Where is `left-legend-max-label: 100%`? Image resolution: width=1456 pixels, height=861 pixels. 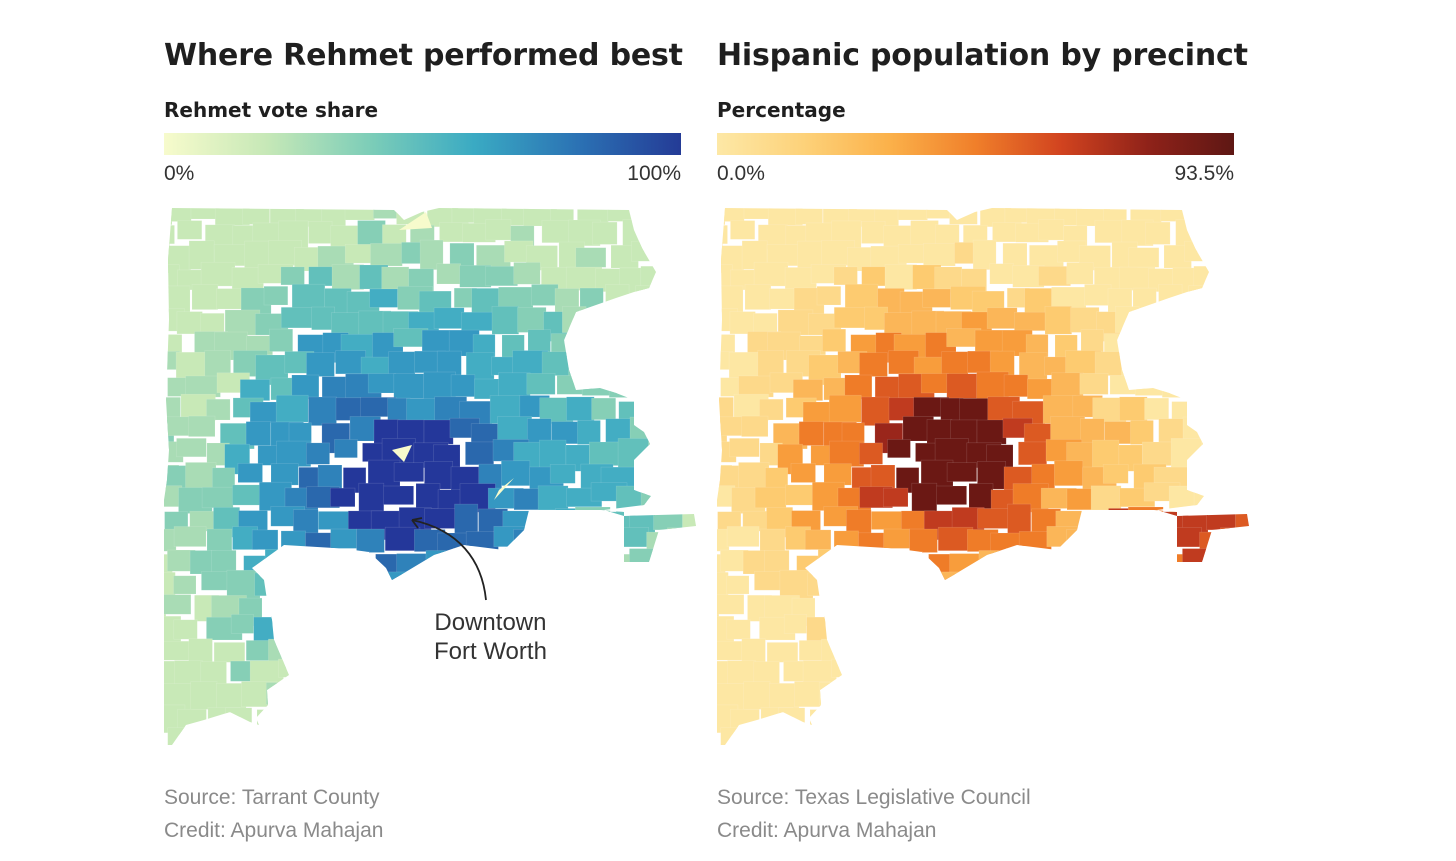
left-legend-max-label: 100% is located at coordinates (654, 173).